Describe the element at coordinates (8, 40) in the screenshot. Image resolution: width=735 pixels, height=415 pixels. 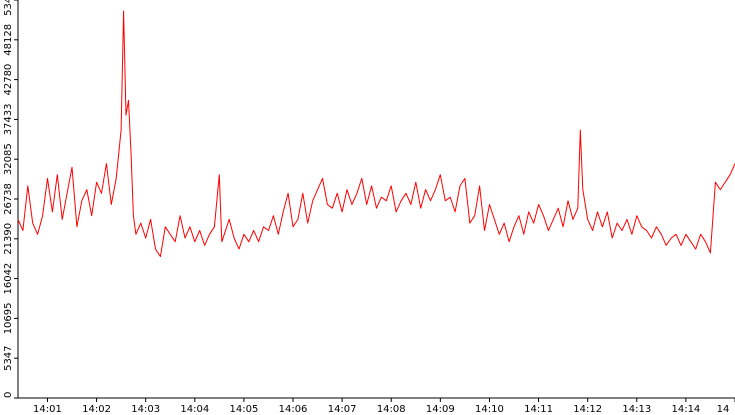
I see `y-tick-label: 48128` at that location.